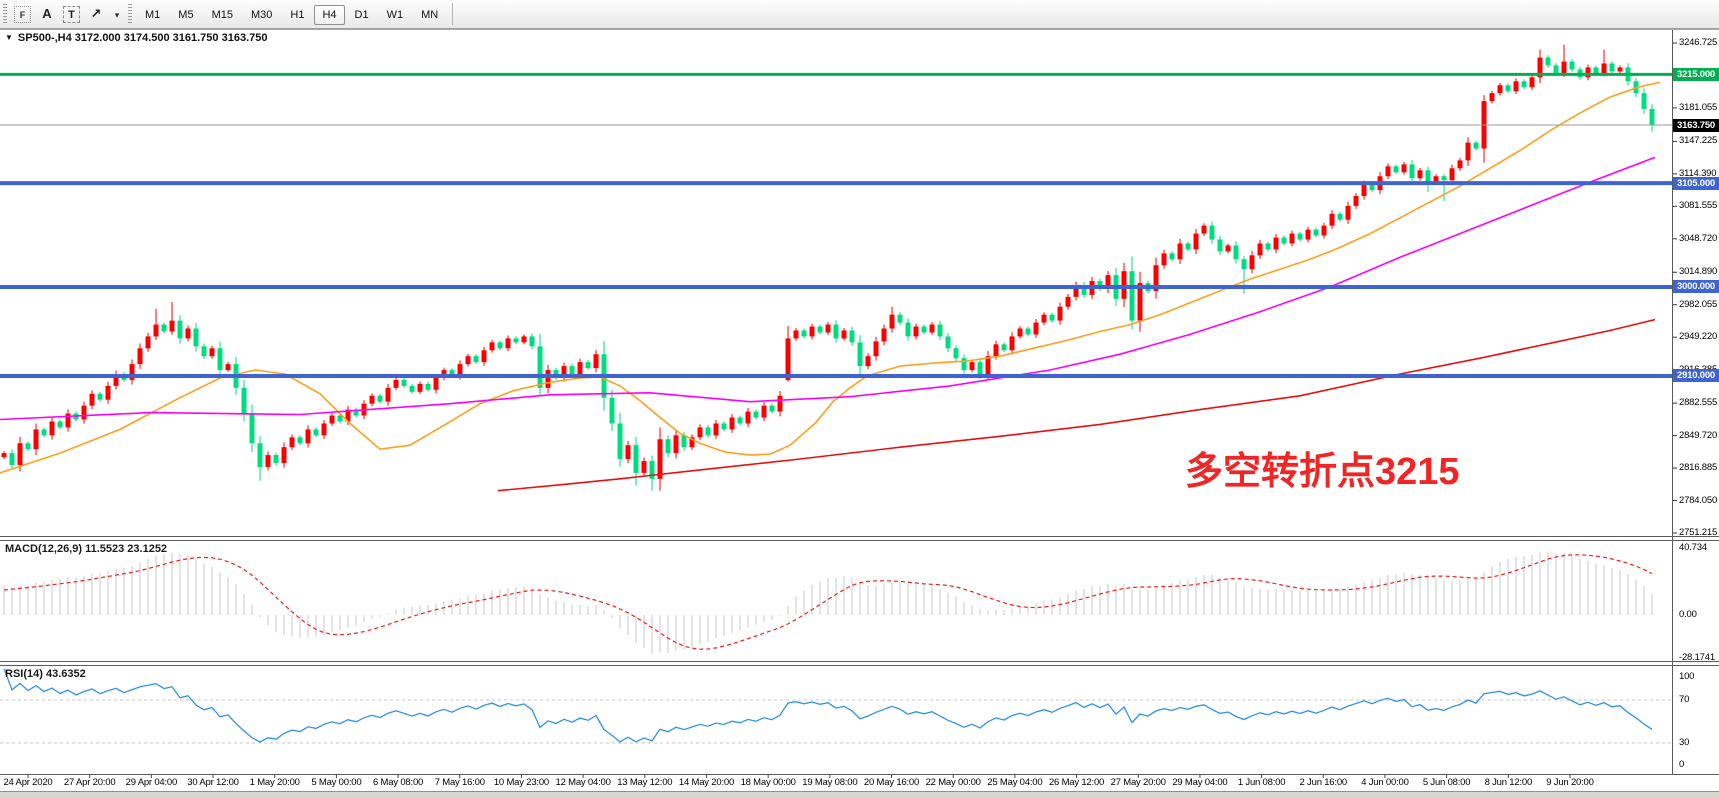  Describe the element at coordinates (1200, 782) in the screenshot. I see `time-tick-label: 29 May 04:00` at that location.